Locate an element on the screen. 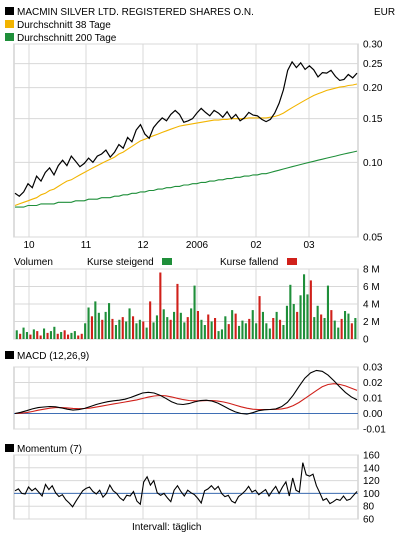 Image resolution: width=400 pixels, height=537 pixels. vol-ytick-2: 2 M is located at coordinates (371, 322).